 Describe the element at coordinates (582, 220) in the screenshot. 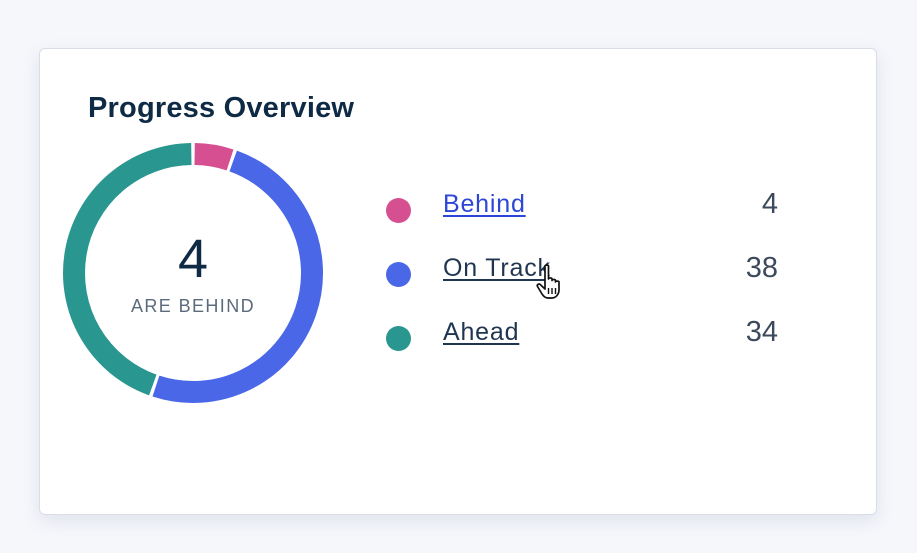

I see `legend-row-behind: Behind 4` at that location.